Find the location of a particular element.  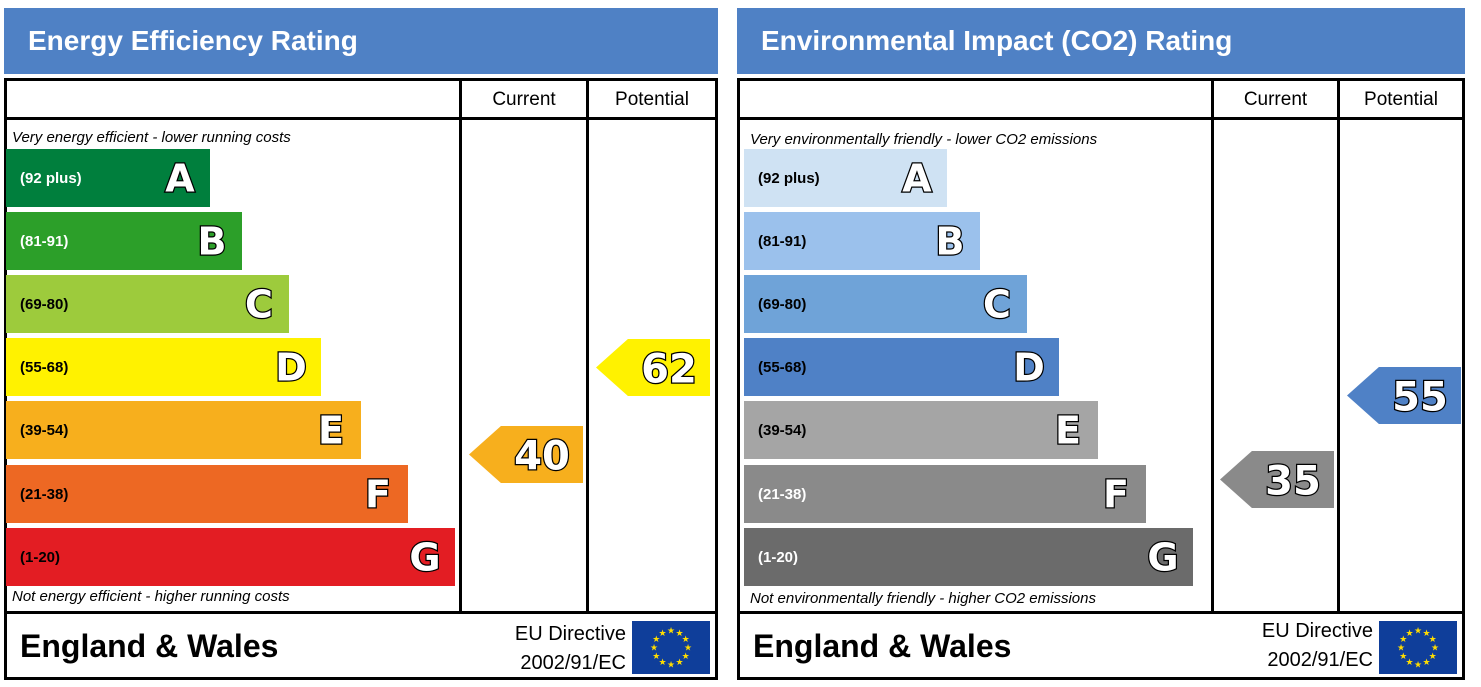

band-range: (81-91) is located at coordinates (782, 241).